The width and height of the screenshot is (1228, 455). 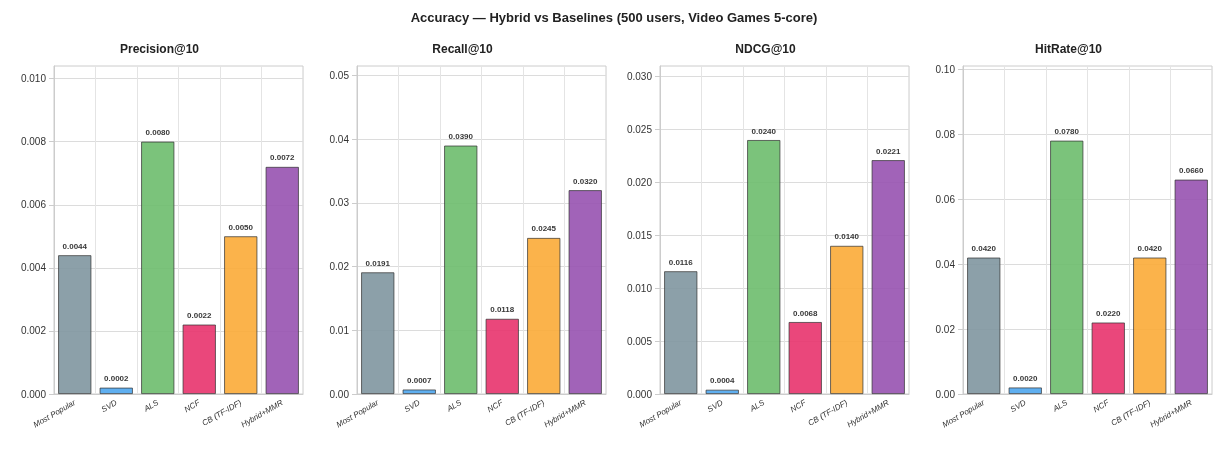 What do you see at coordinates (889, 151) in the screenshot?
I see `data-label: 0.0221` at bounding box center [889, 151].